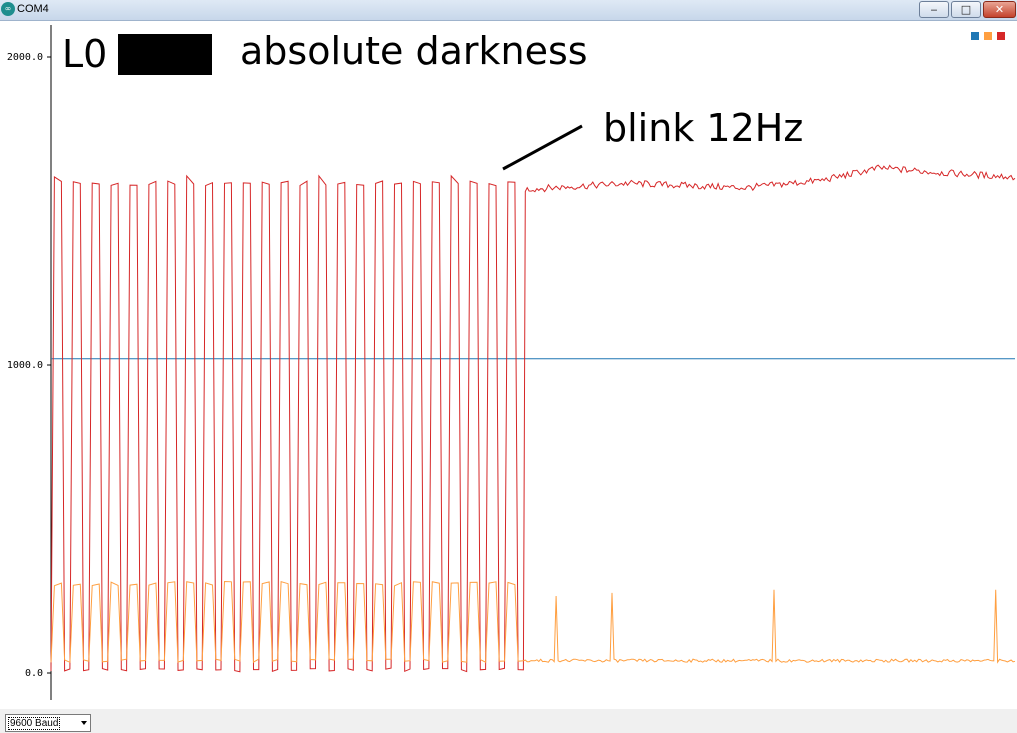 This screenshot has width=1017, height=733. I want to click on blink-annotation: blink 12Hz, so click(703, 128).